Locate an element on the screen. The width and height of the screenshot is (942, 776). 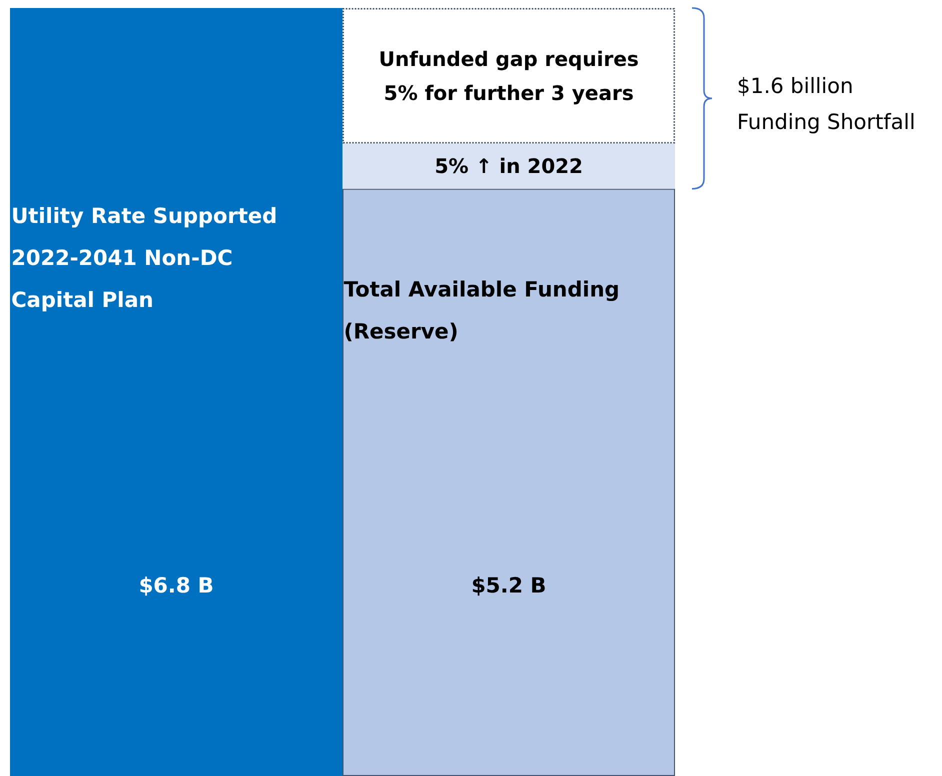
data-label: $5.2 B is located at coordinates (508, 586).